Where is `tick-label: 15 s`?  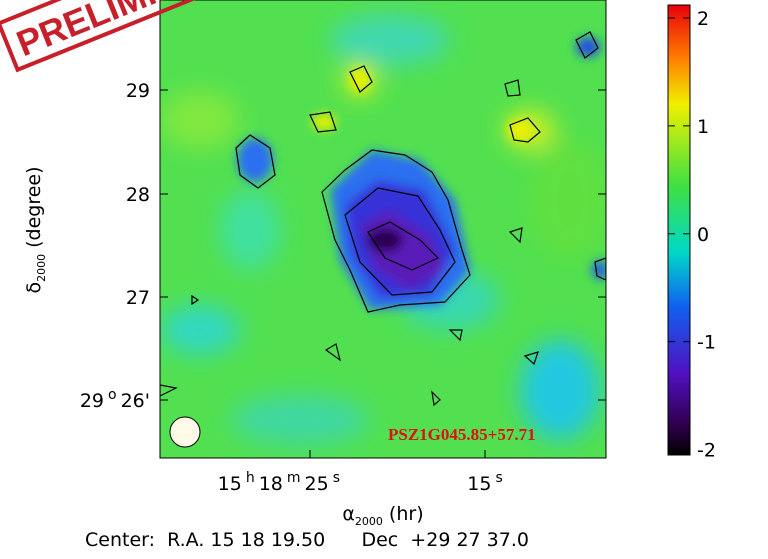 tick-label: 15 s is located at coordinates (484, 482).